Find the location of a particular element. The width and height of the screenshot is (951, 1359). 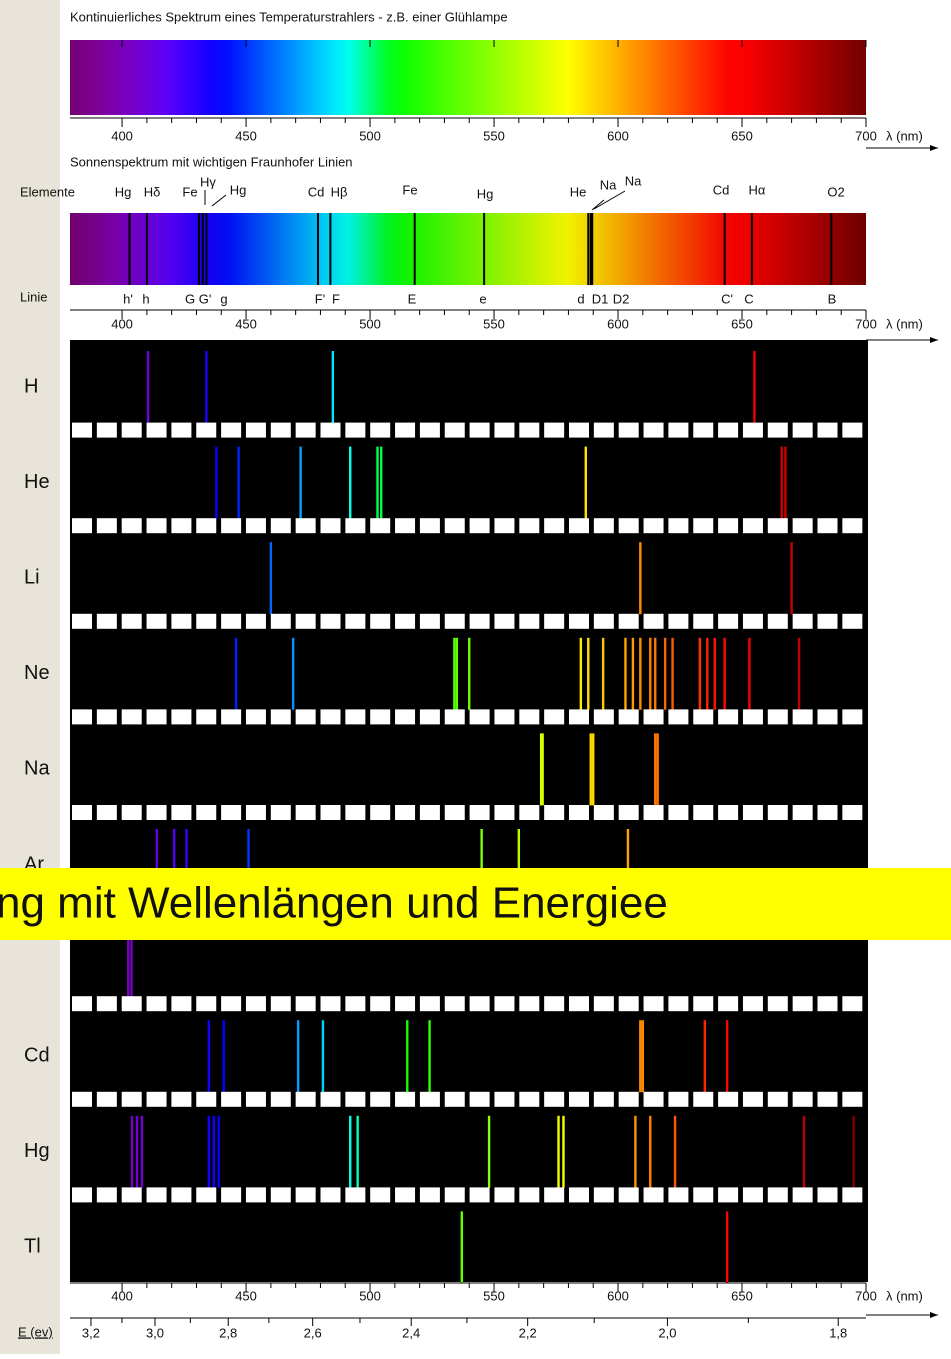

line-label: E is located at coordinates (412, 298).